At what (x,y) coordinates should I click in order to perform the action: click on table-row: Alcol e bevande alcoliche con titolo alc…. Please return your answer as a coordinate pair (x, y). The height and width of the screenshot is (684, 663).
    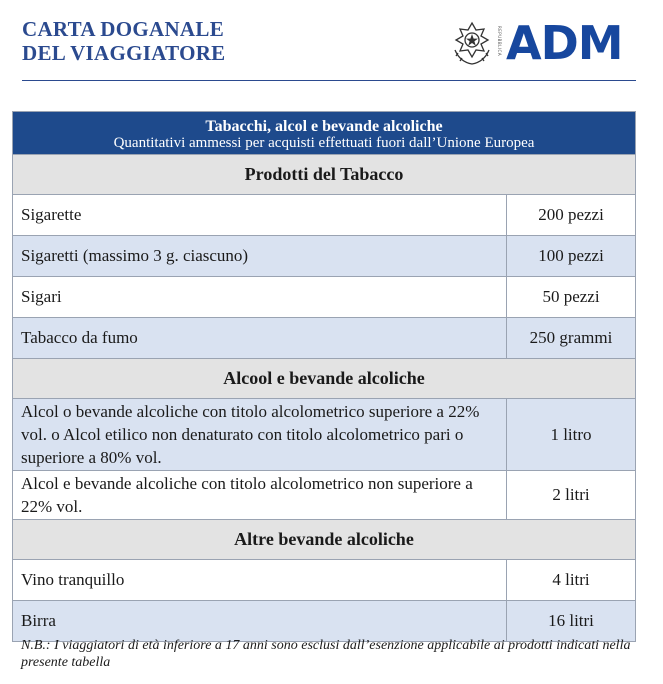
    Looking at the image, I should click on (324, 495).